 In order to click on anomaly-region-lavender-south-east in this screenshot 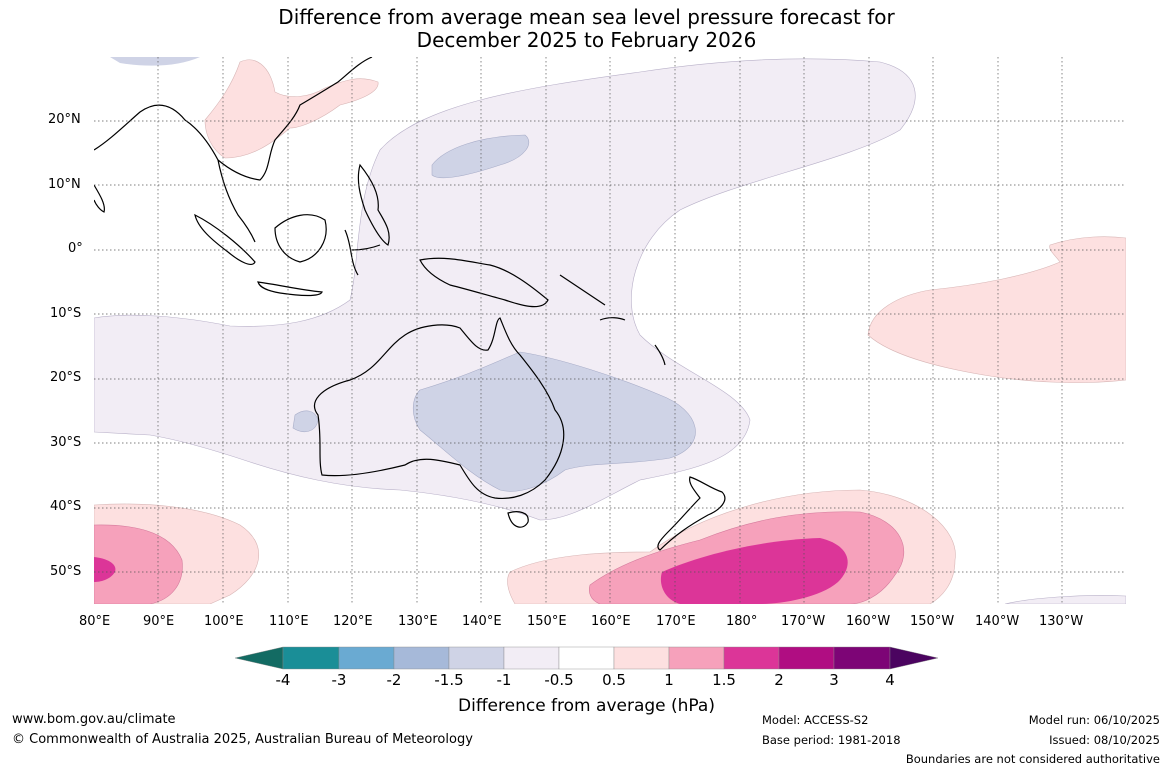, I will do `click(1065, 599)`.